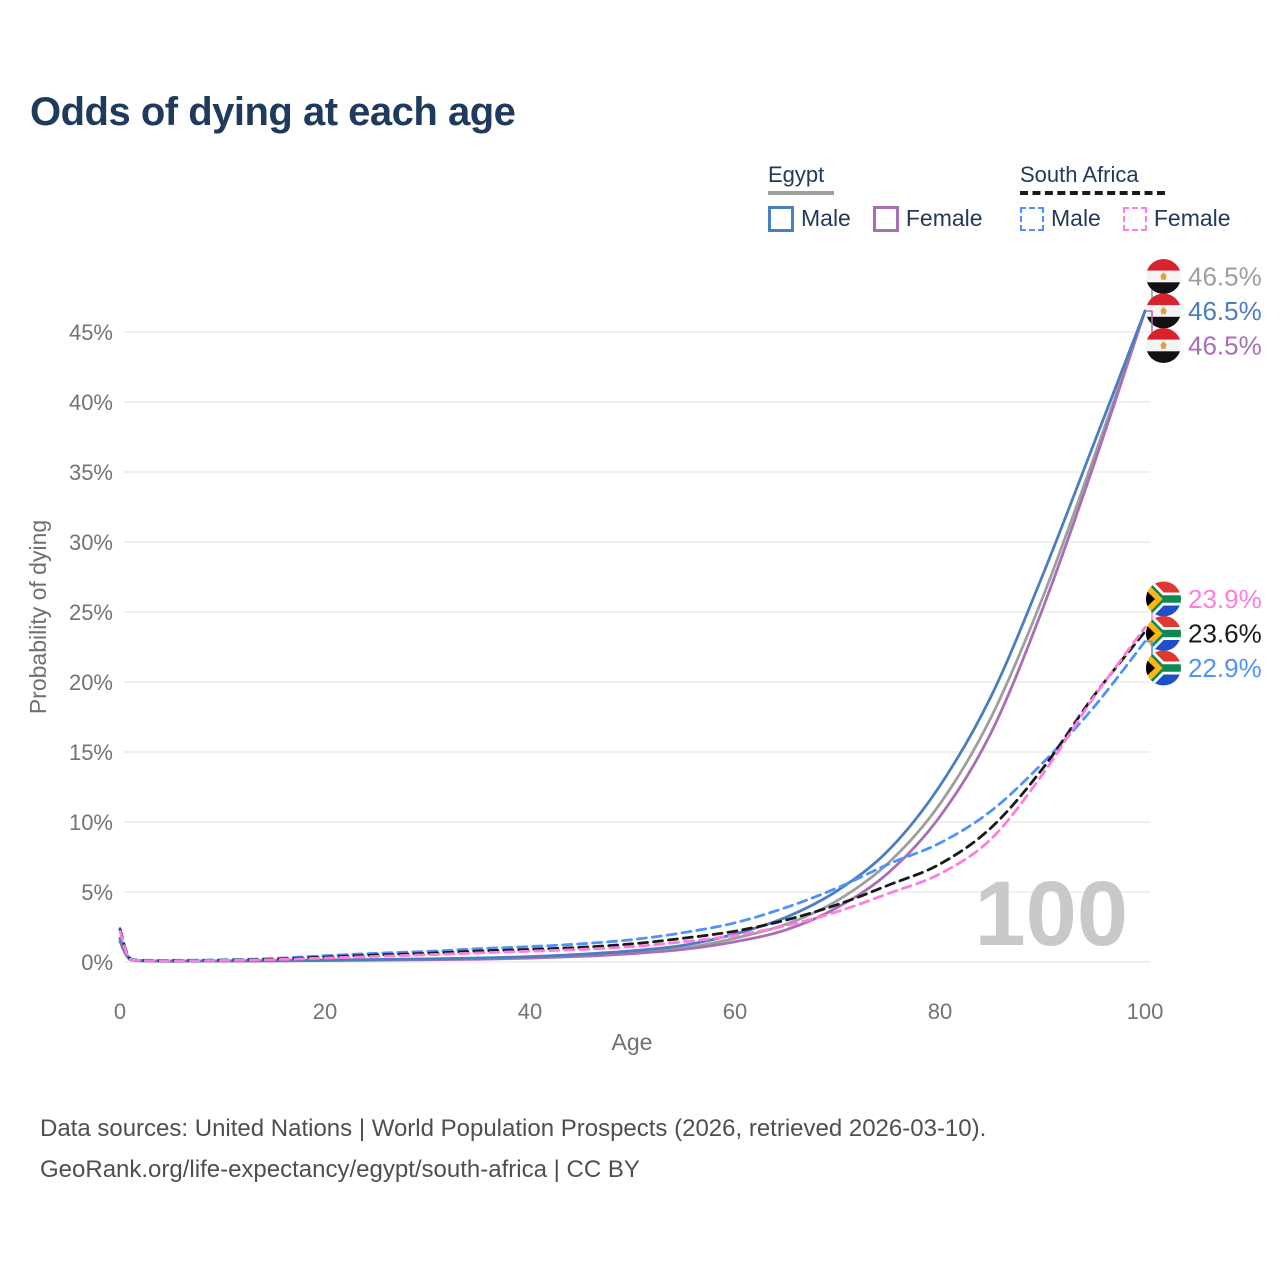 The width and height of the screenshot is (1280, 1280). I want to click on end-label-value: 23.6%, so click(1225, 633).